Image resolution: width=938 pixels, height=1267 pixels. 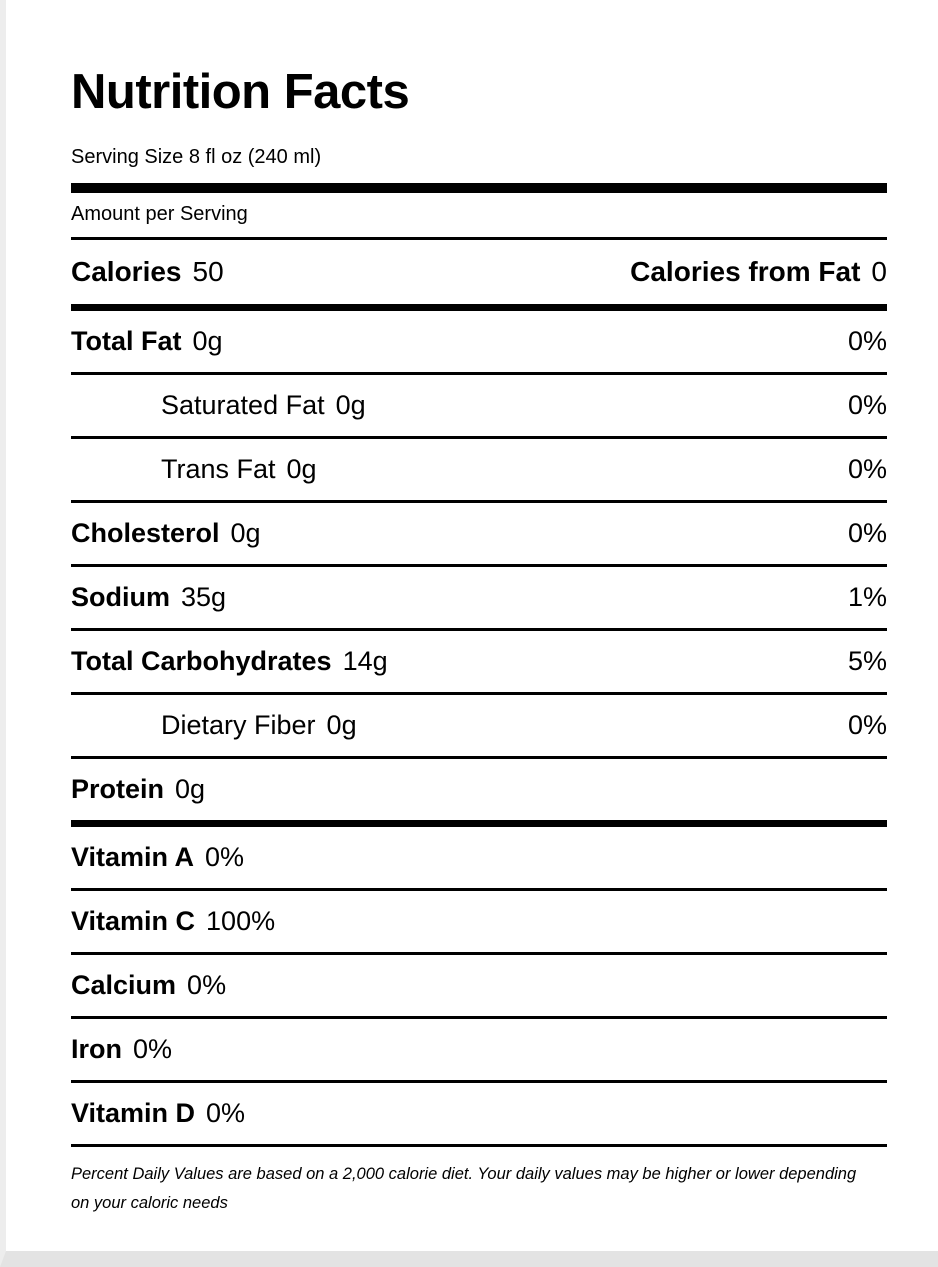 I want to click on vitamin-row-vitamin-a: Vitamin A 0%, so click(x=479, y=859).